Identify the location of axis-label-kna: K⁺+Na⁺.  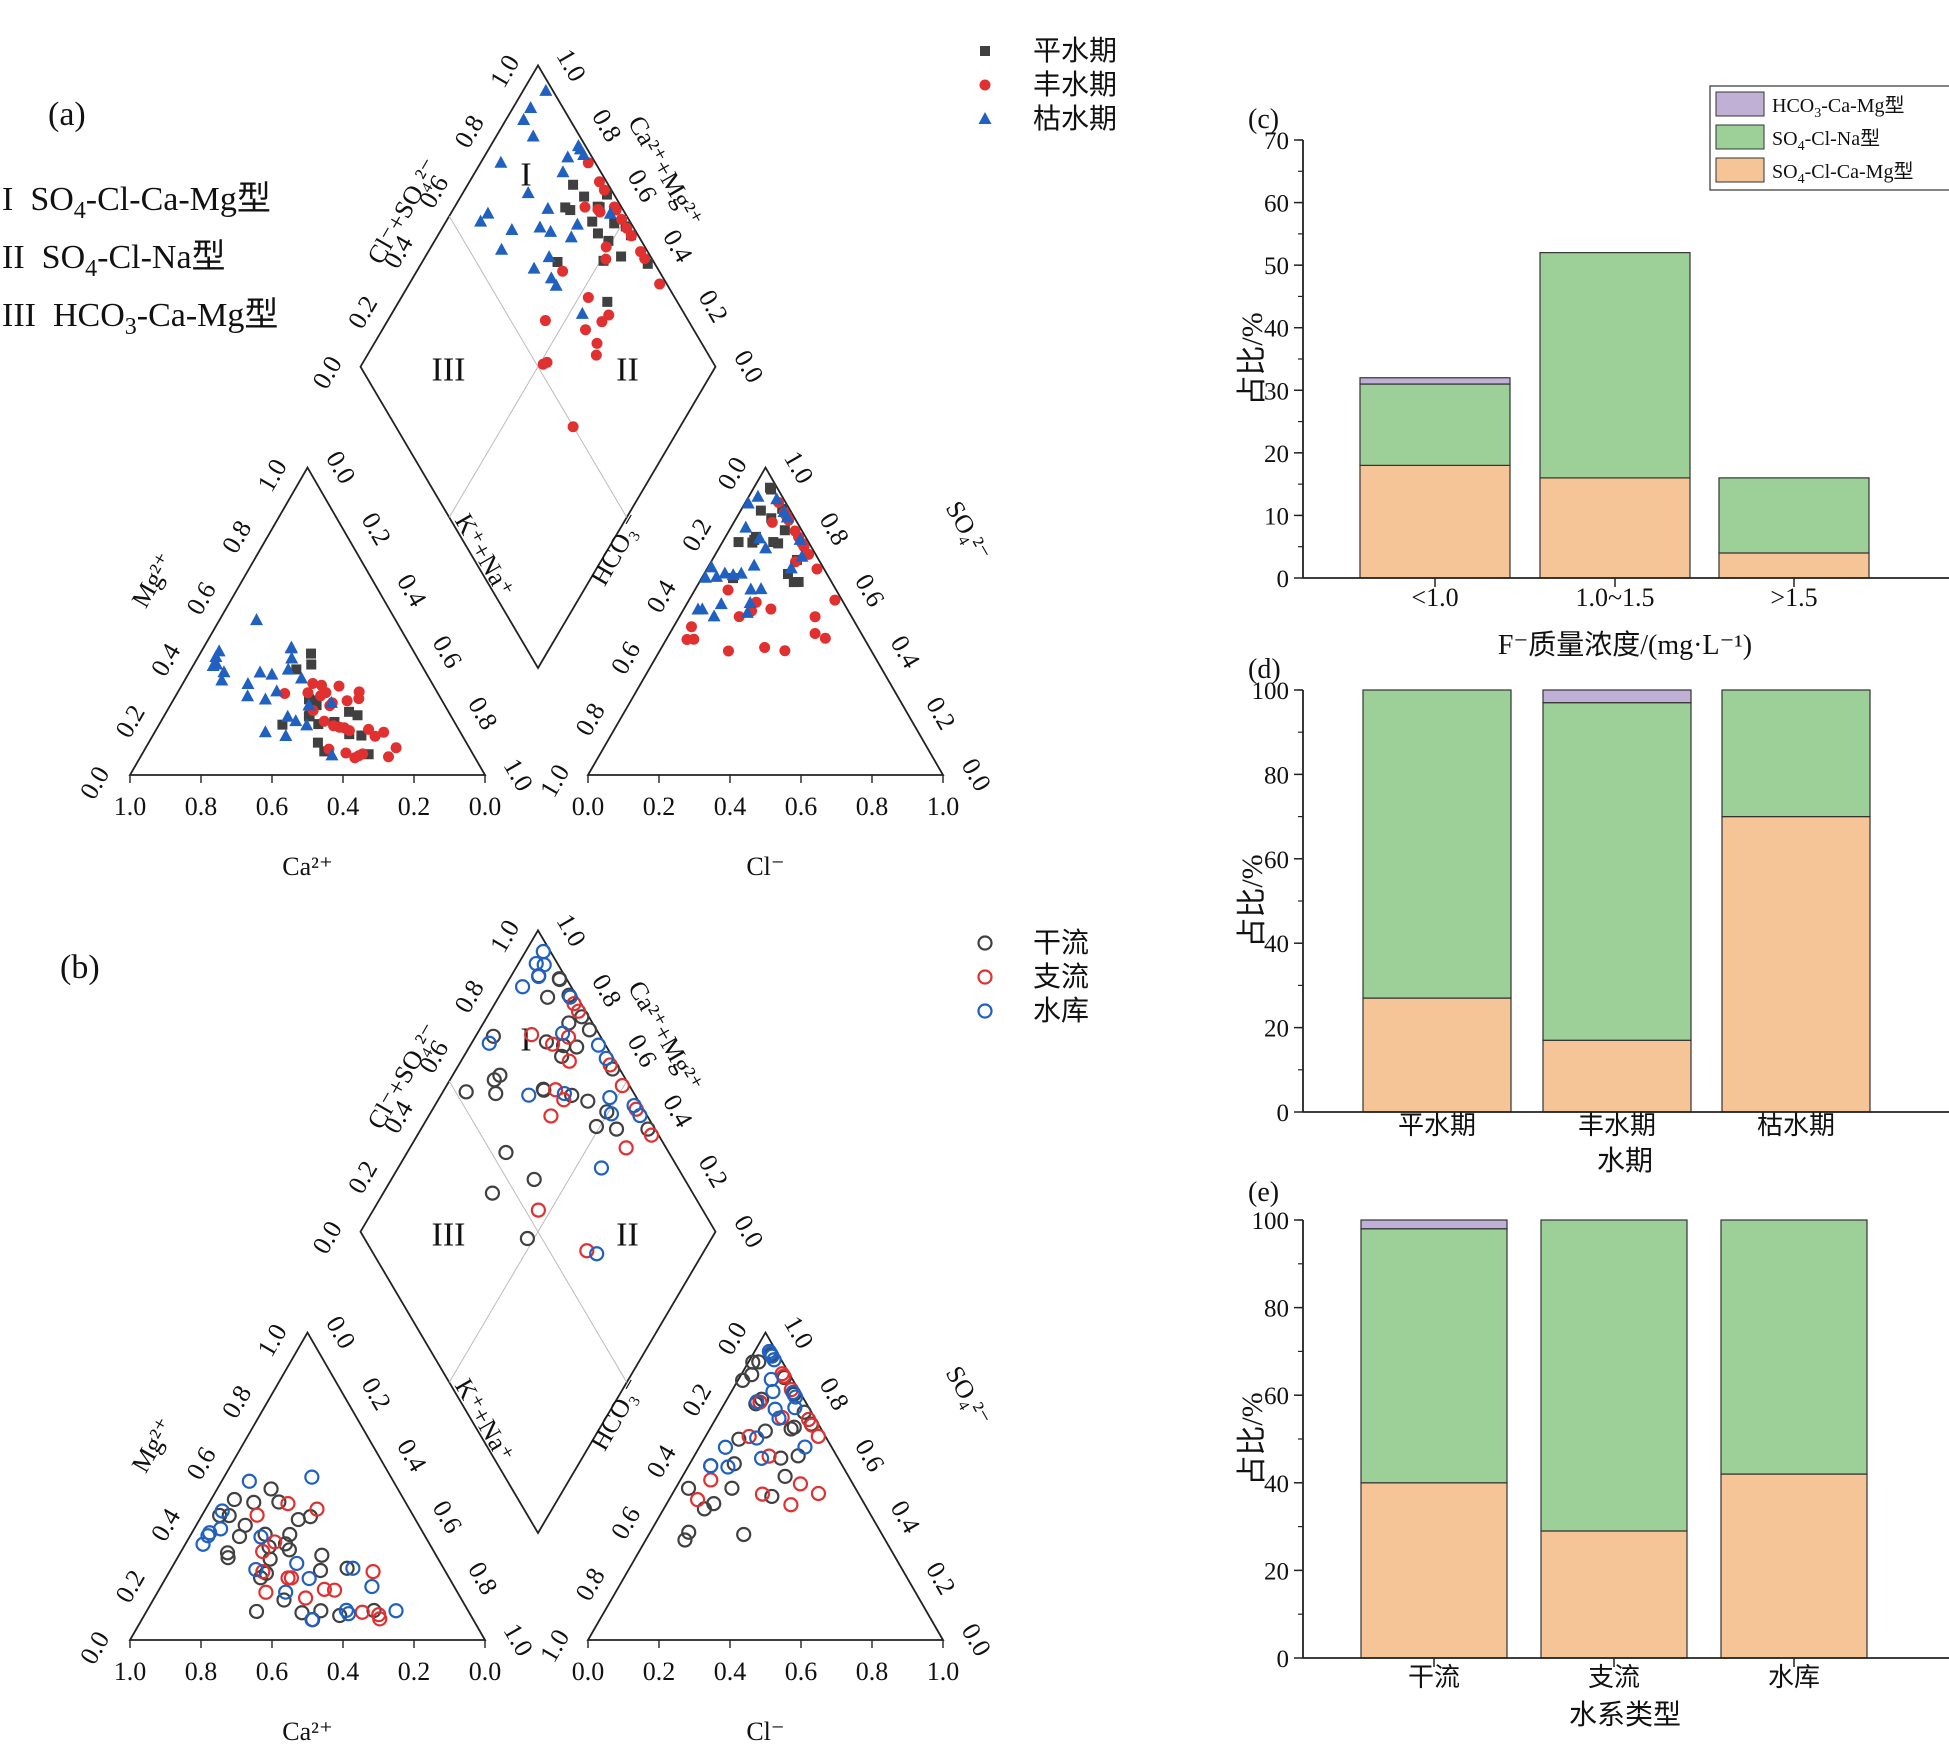
(484, 1420).